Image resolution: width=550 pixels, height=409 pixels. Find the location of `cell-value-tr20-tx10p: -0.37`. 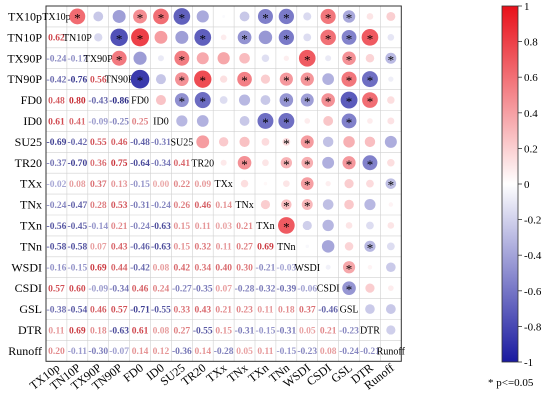

cell-value-tr20-tx10p: -0.37 is located at coordinates (57, 164).